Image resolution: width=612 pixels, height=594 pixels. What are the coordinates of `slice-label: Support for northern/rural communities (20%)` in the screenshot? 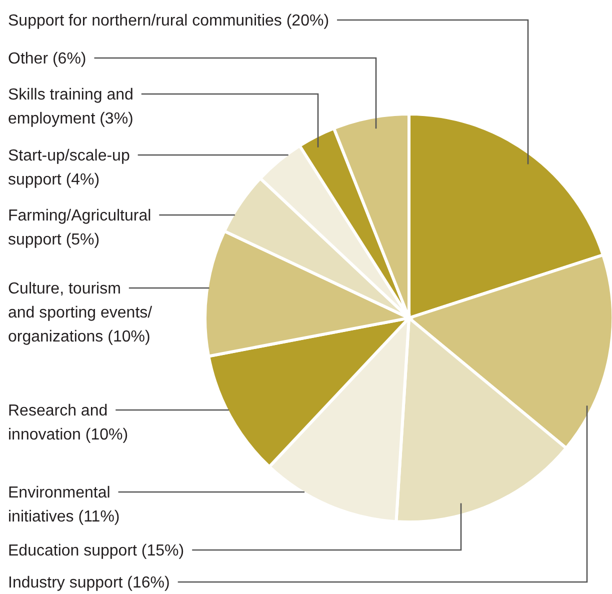 It's located at (169, 21).